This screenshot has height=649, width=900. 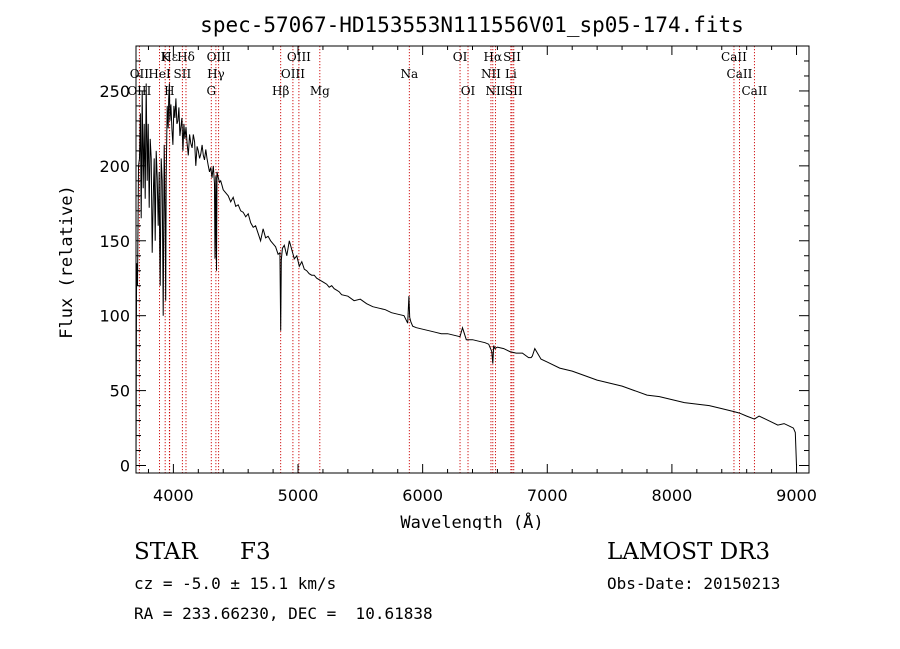 I want to click on spectral-line-label: Hε, so click(x=169, y=57).